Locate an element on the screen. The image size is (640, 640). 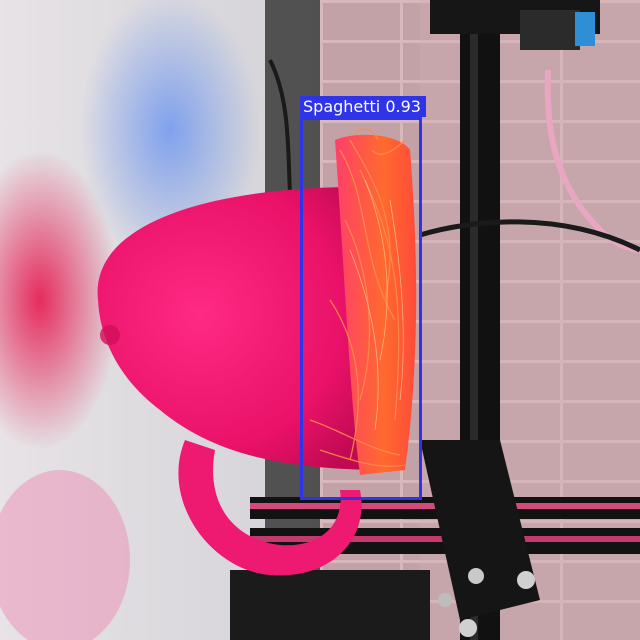
detection-label: Spaghetti 0.93 is located at coordinates (363, 106).